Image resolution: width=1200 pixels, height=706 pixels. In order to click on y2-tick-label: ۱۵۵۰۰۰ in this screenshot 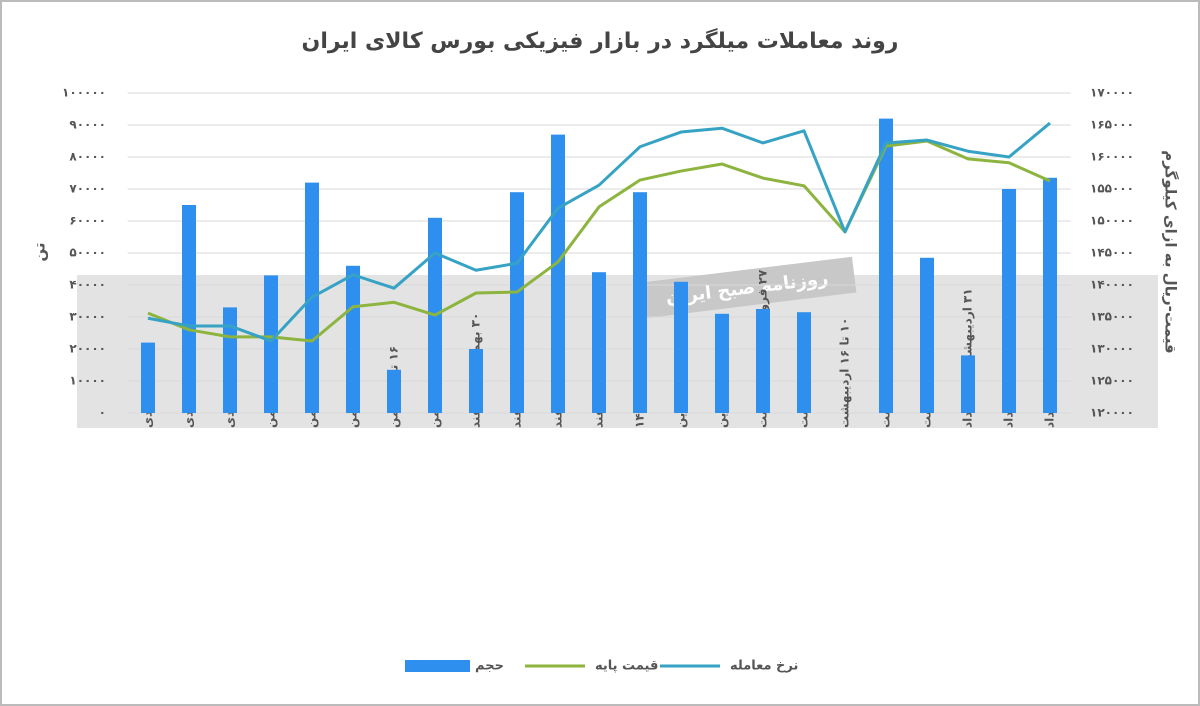, I will do `click(1112, 189)`.